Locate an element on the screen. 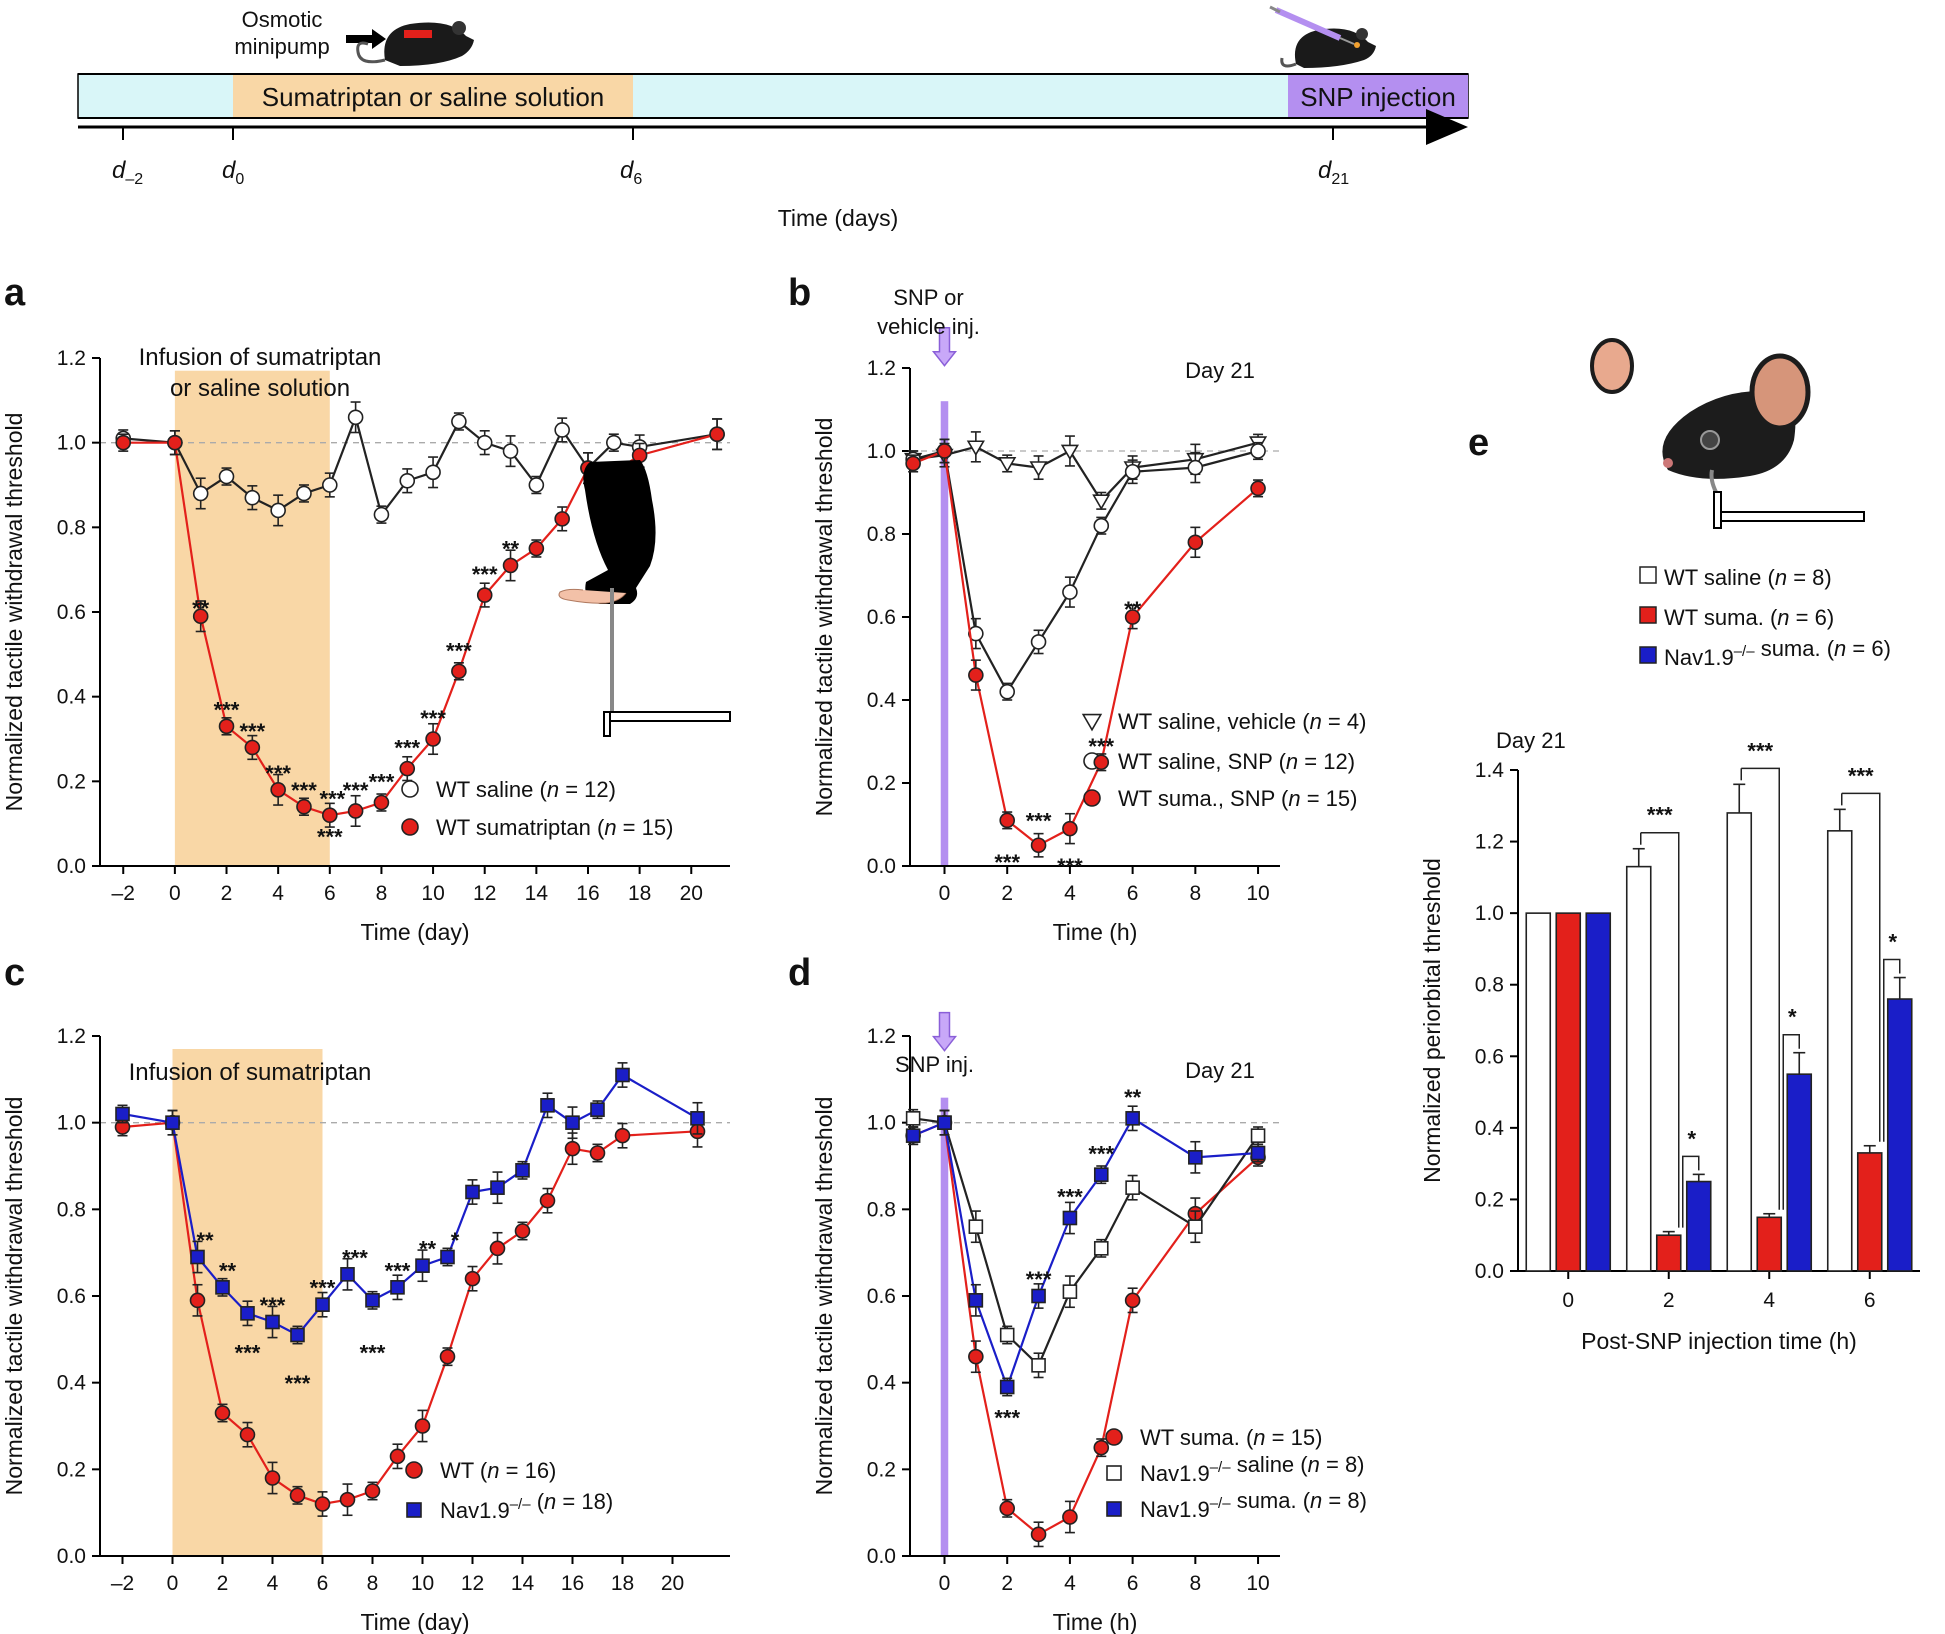 This screenshot has height=1634, width=1945. legend-label: Nav1.9–/– (n = 18) is located at coordinates (526, 1506).